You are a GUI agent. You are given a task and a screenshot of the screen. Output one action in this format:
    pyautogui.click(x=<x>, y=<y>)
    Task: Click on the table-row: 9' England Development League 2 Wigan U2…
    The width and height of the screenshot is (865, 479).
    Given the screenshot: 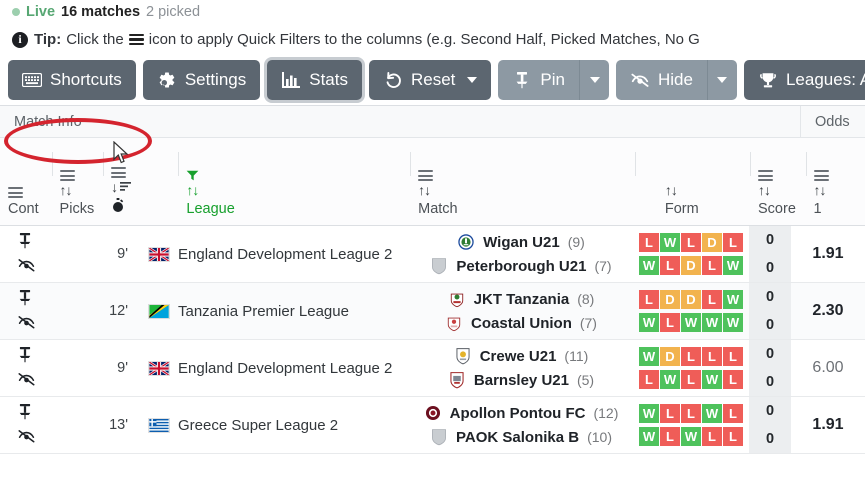 What is the action you would take?
    pyautogui.click(x=432, y=254)
    